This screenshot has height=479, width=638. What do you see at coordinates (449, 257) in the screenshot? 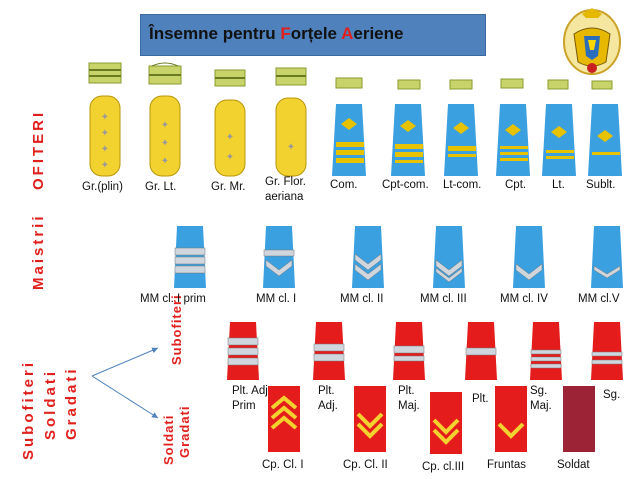
I see `epaulet-mm3` at bounding box center [449, 257].